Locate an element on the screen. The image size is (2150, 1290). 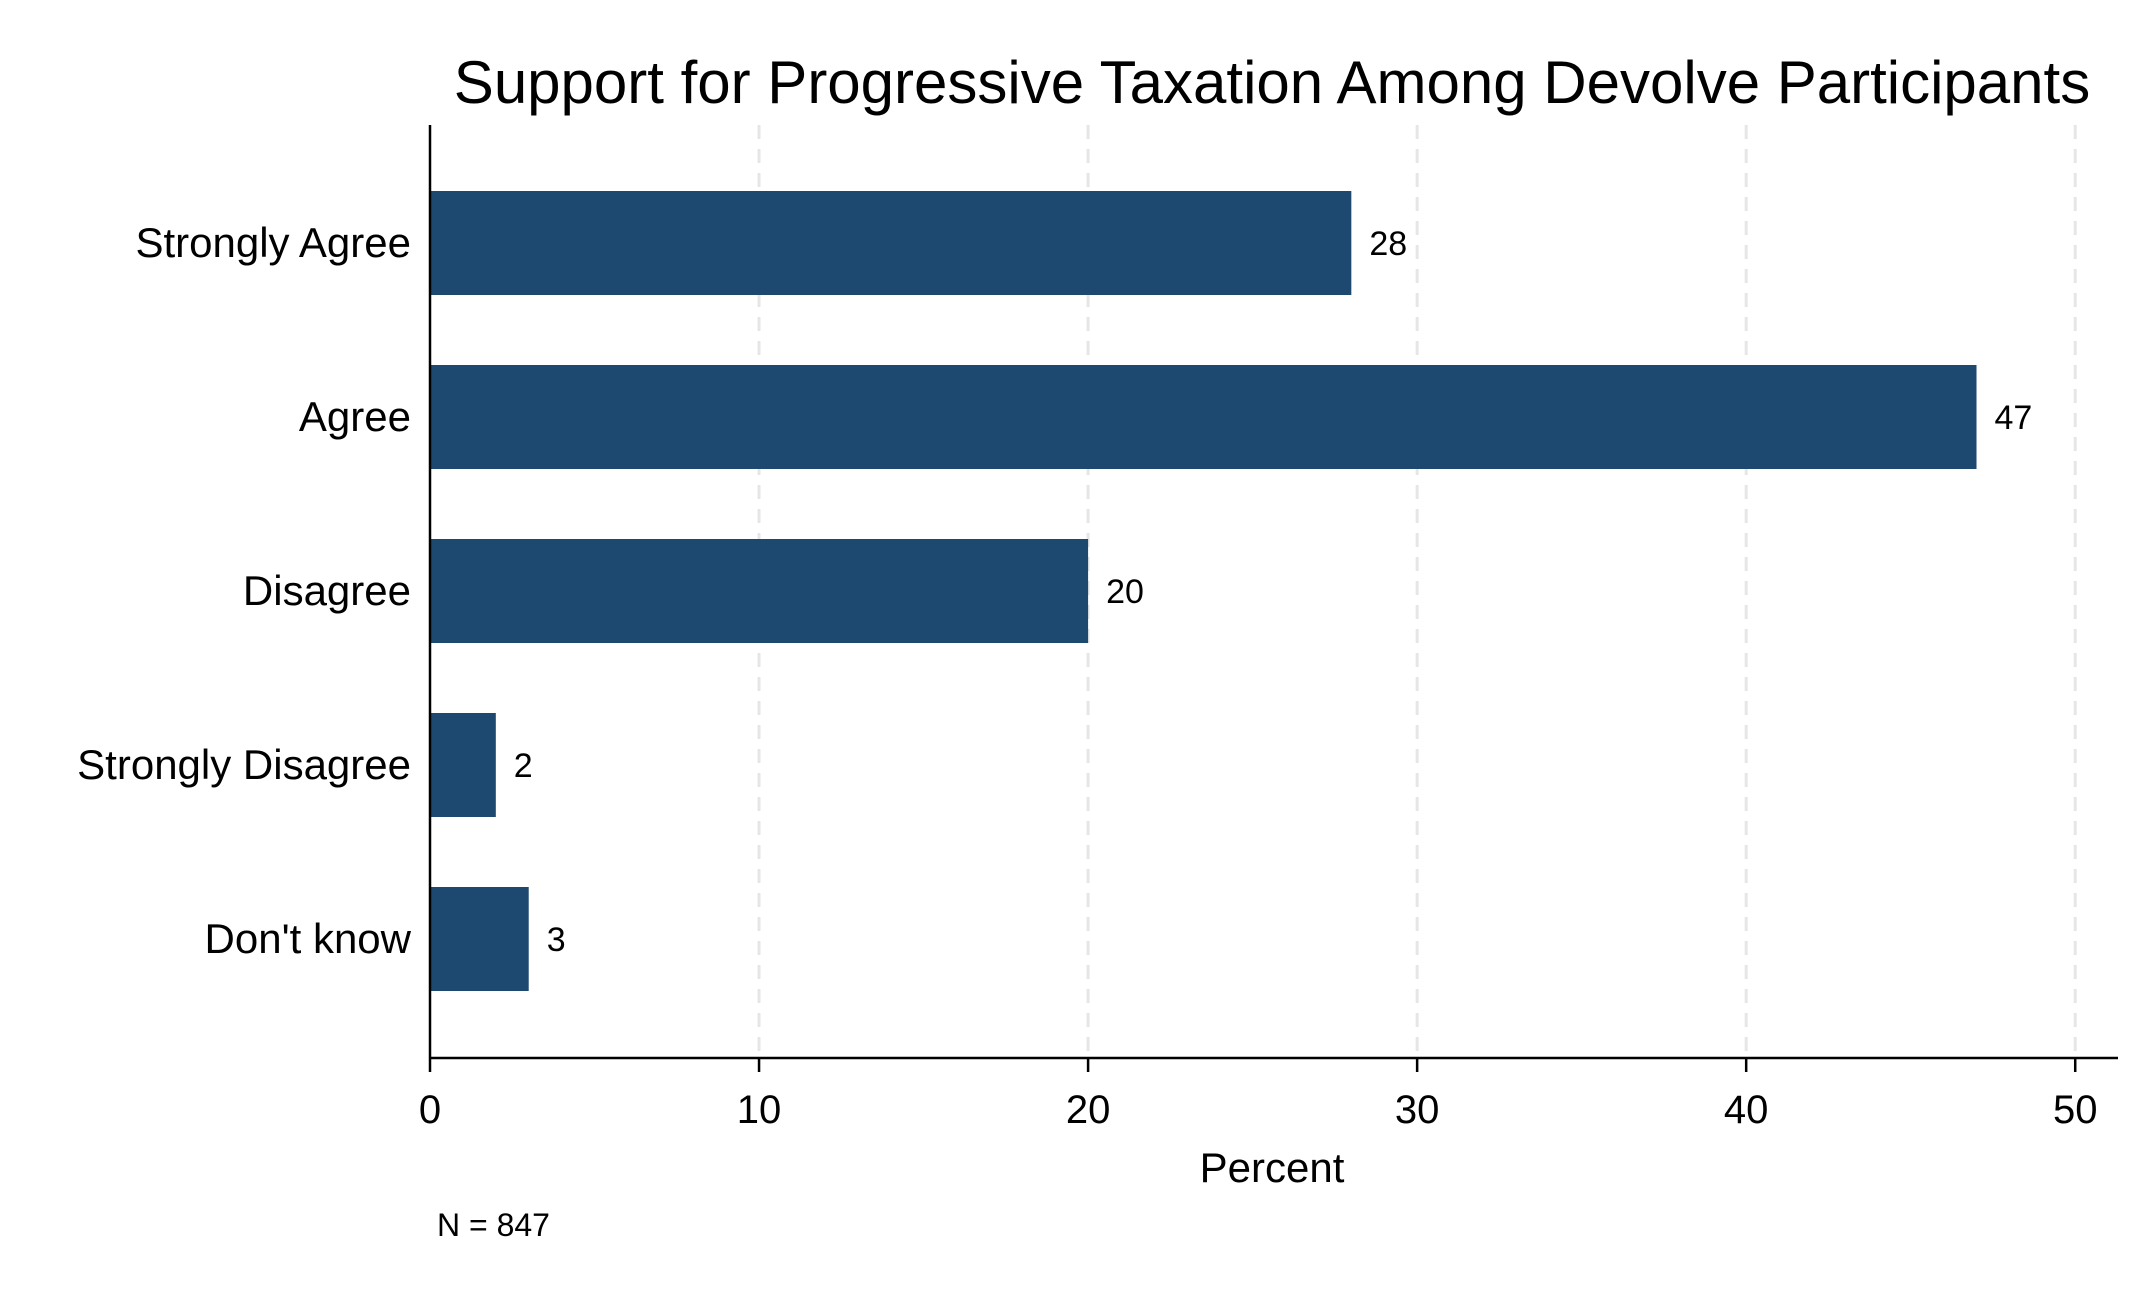
x-tick-label-50: 50 is located at coordinates (2075, 1110).